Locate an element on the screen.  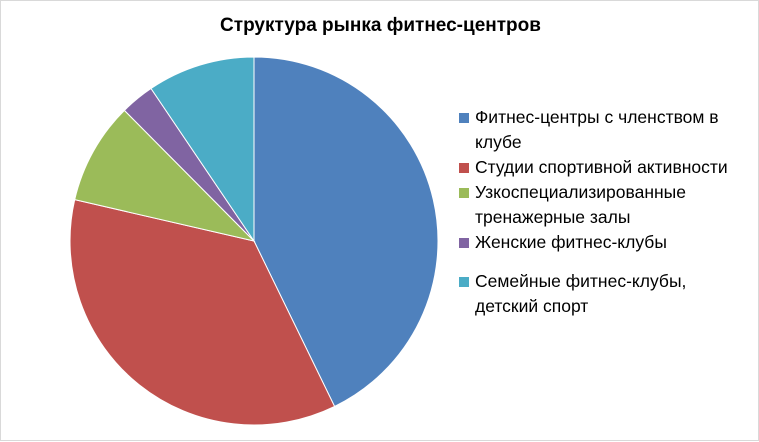
legend-label-women: Женские фитнес-клубы is located at coordinates (571, 242).